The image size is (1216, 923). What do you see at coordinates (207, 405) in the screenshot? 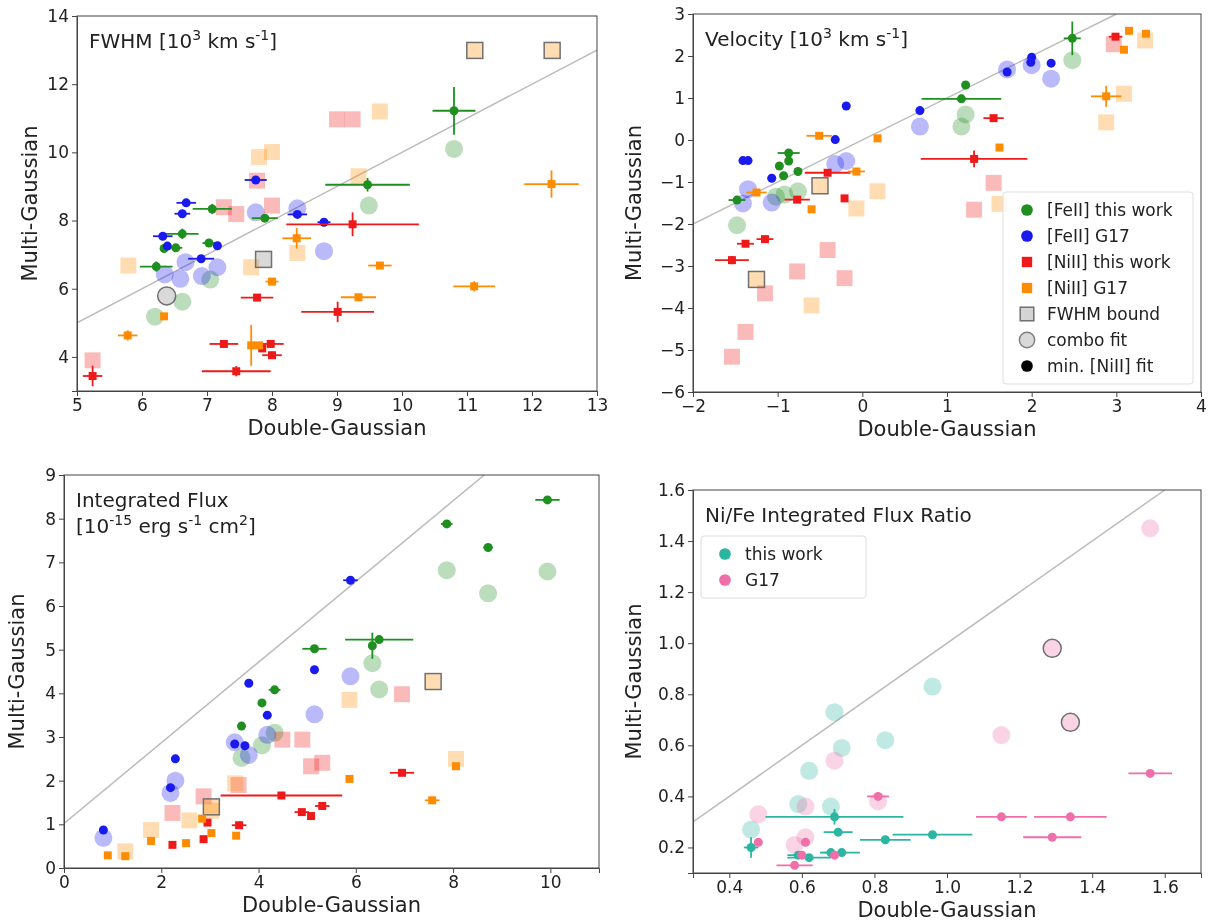
I see `x-tick-label: 7` at bounding box center [207, 405].